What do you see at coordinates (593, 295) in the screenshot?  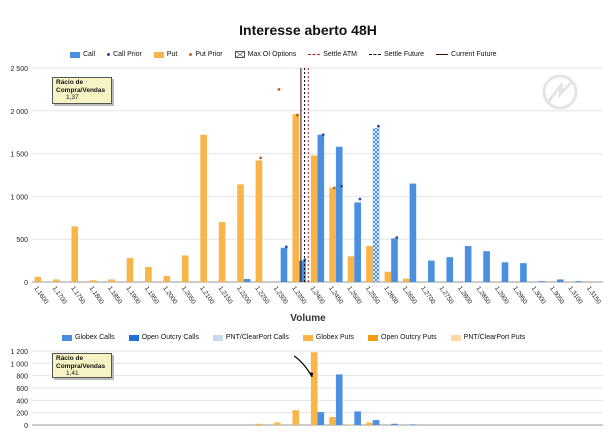 I see `x-tick-label: 1,3150` at bounding box center [593, 295].